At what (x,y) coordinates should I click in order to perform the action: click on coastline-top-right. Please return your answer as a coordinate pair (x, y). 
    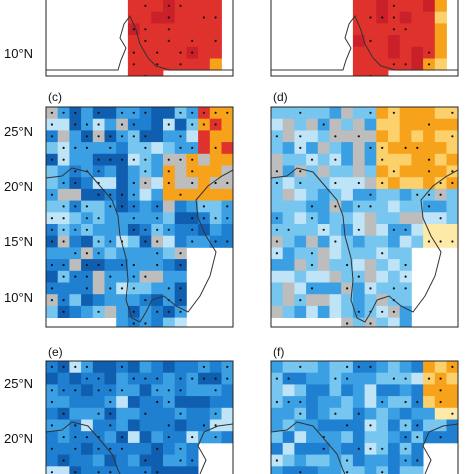
    Looking at the image, I should click on (364, 43).